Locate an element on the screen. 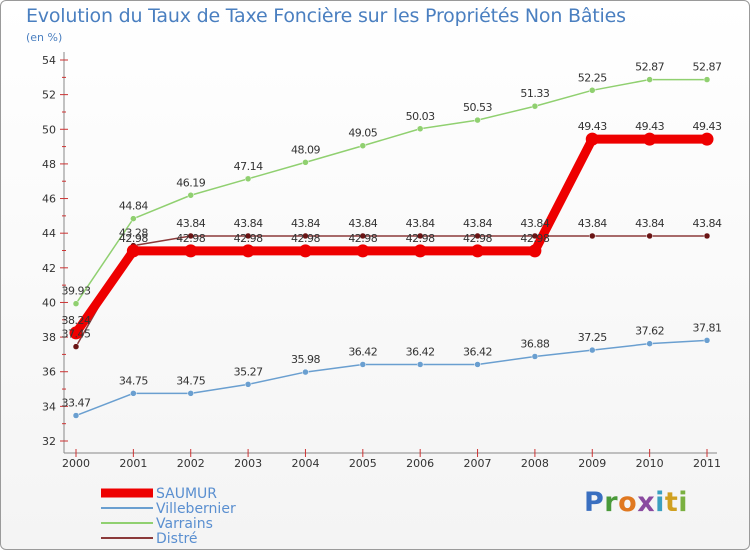  data-label-varrains: 47.14 is located at coordinates (248, 166).